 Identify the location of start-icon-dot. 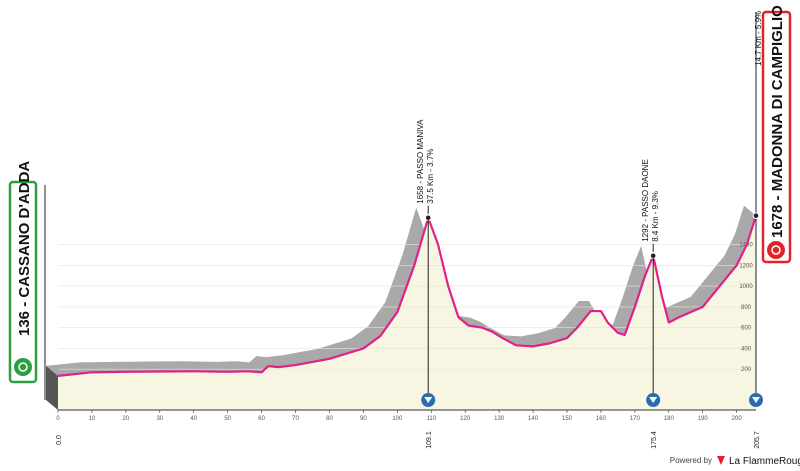
(23, 367).